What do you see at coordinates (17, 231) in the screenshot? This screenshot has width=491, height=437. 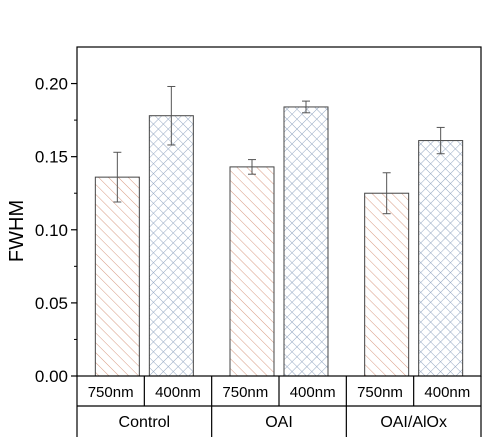 I see `y-axis-label: FWHM` at bounding box center [17, 231].